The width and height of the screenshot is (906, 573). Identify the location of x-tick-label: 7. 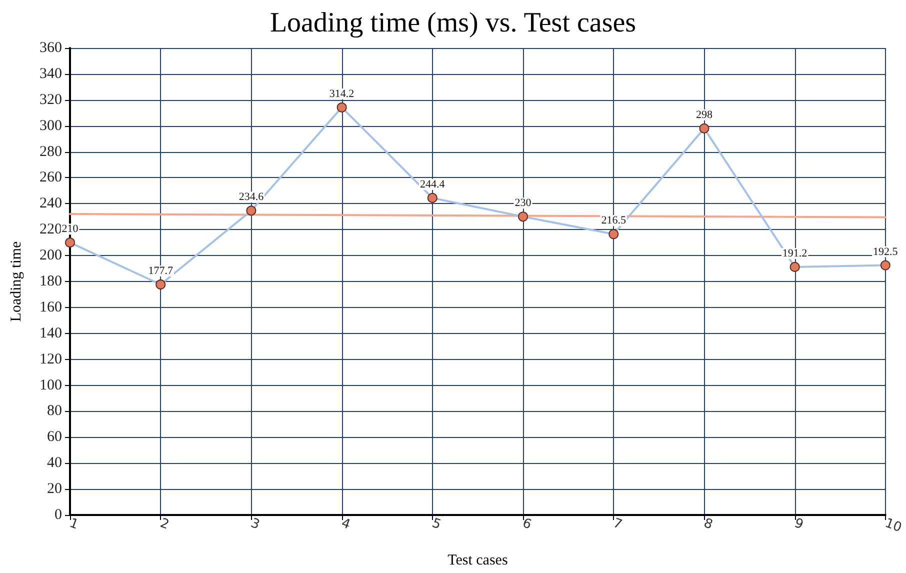
(617, 524).